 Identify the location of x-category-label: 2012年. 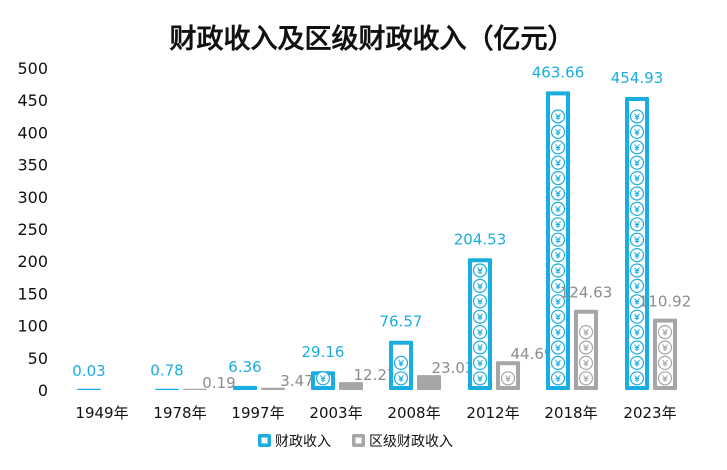
(492, 413).